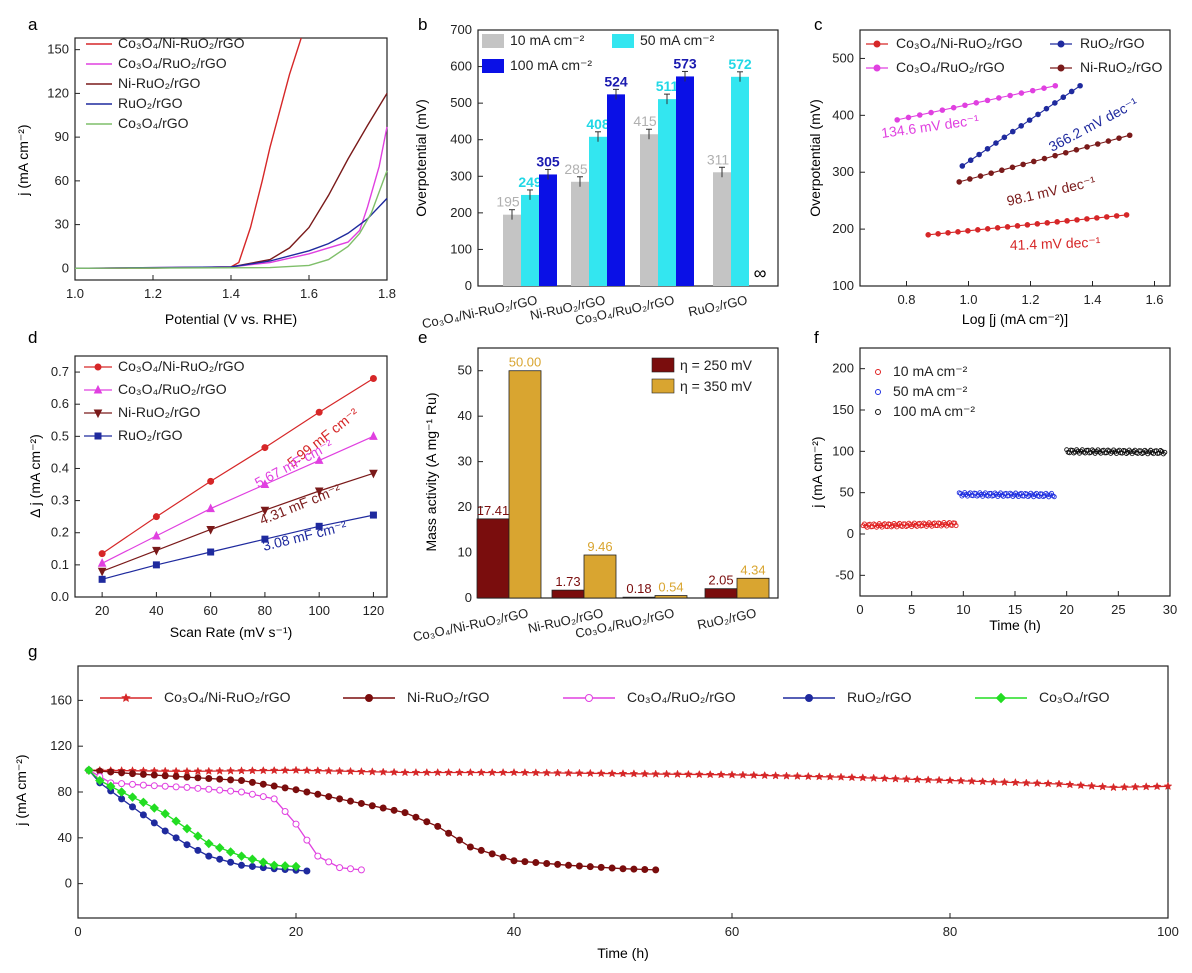 This screenshot has width=1192, height=973. I want to click on y-tick-label: 600, so click(461, 66).